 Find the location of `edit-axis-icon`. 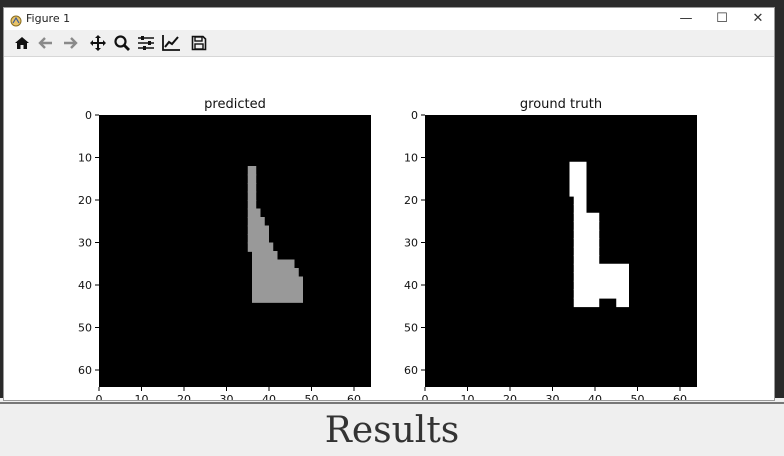

edit-axis-icon is located at coordinates (171, 43).